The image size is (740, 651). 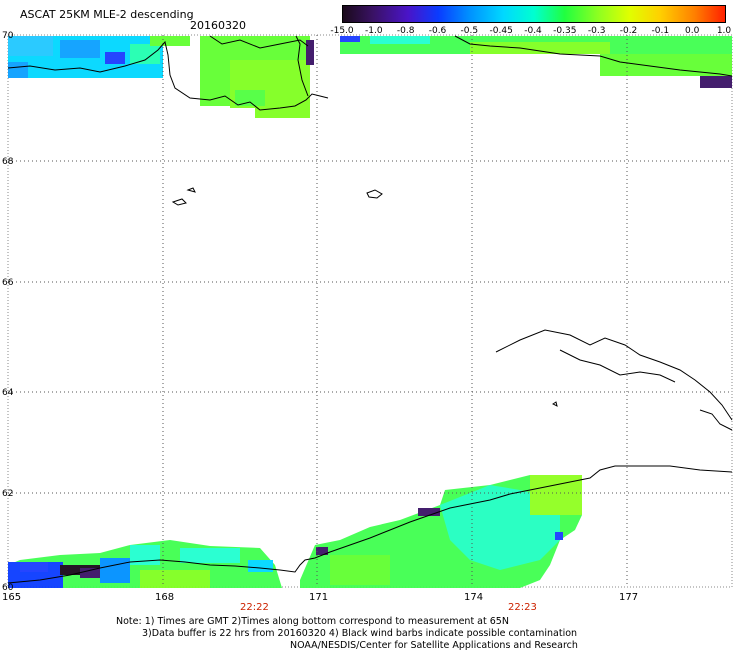 I want to click on time-labels: 22:22 22:23, so click(x=388, y=607).